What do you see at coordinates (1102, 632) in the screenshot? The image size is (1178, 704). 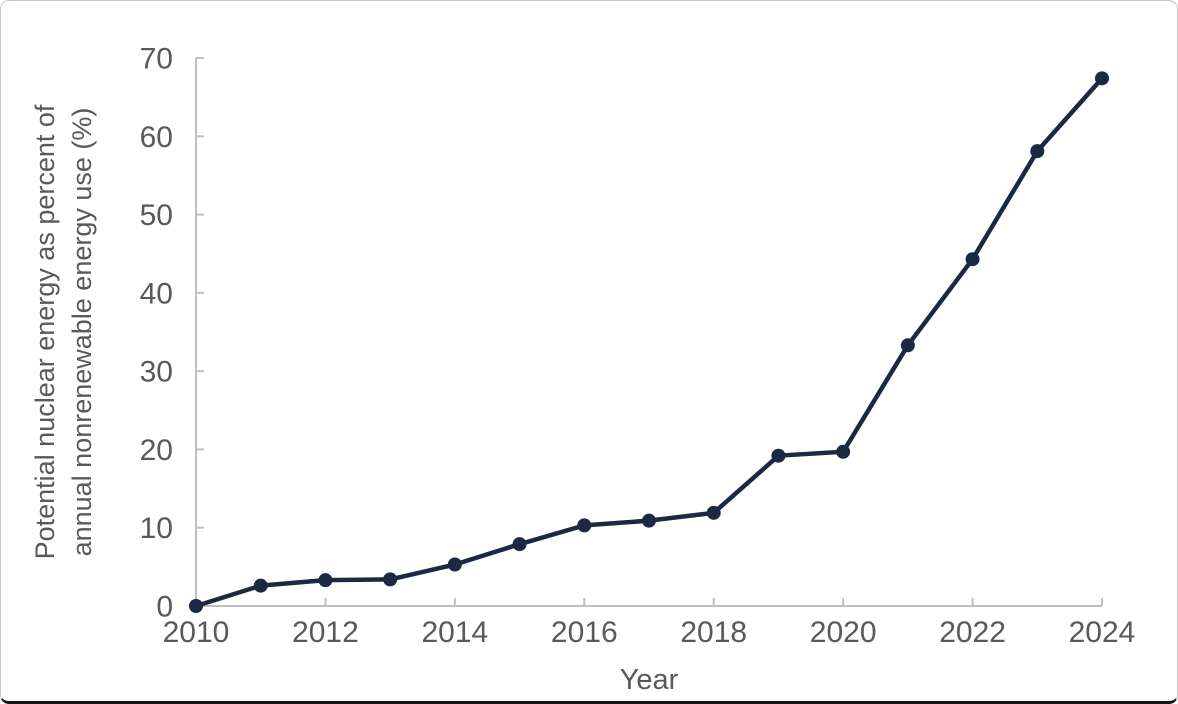 I see `x-tick-label: 2024` at bounding box center [1102, 632].